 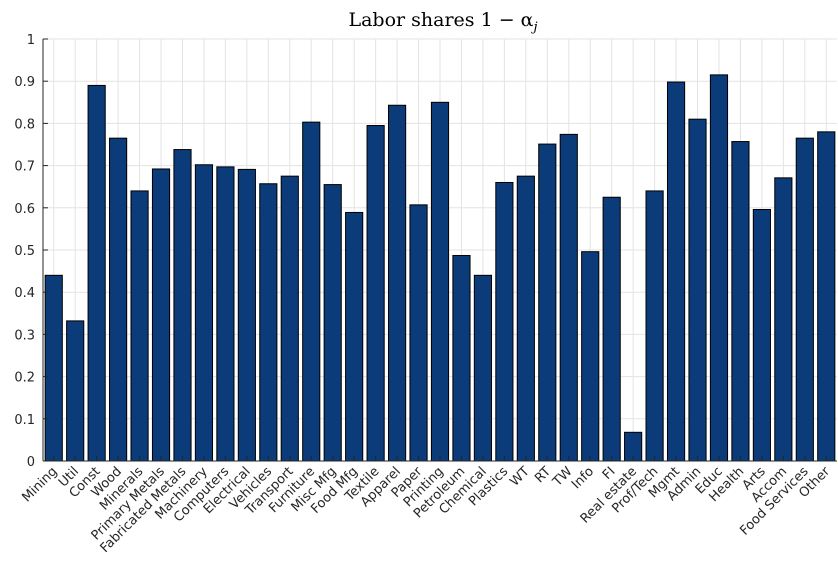 What do you see at coordinates (96, 273) in the screenshot?
I see `bar-const` at bounding box center [96, 273].